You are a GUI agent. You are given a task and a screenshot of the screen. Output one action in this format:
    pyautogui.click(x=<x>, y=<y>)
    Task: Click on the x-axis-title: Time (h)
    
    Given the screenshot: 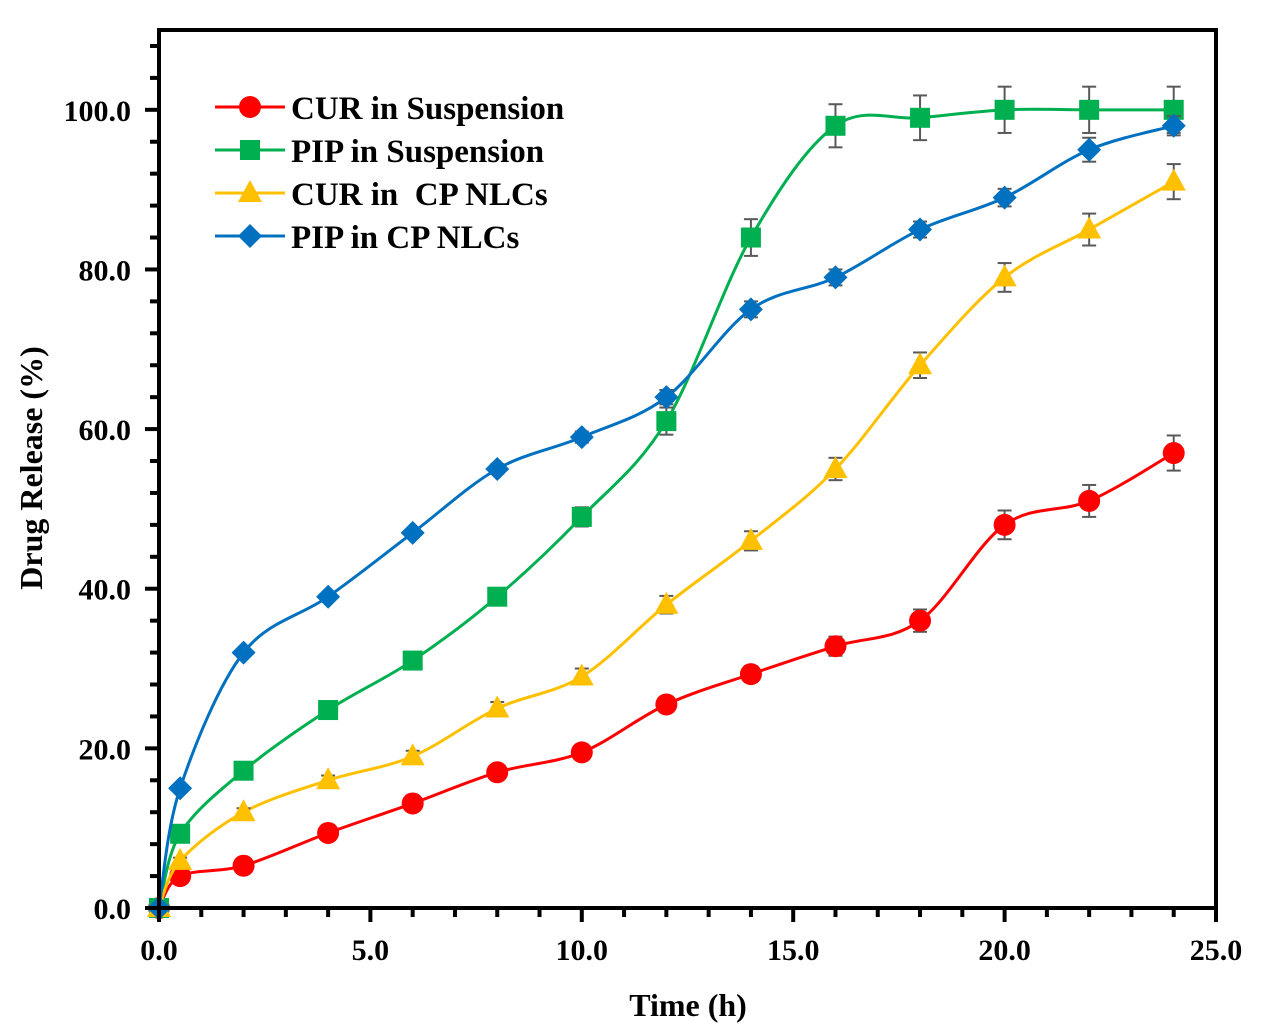 What is the action you would take?
    pyautogui.click(x=688, y=1005)
    